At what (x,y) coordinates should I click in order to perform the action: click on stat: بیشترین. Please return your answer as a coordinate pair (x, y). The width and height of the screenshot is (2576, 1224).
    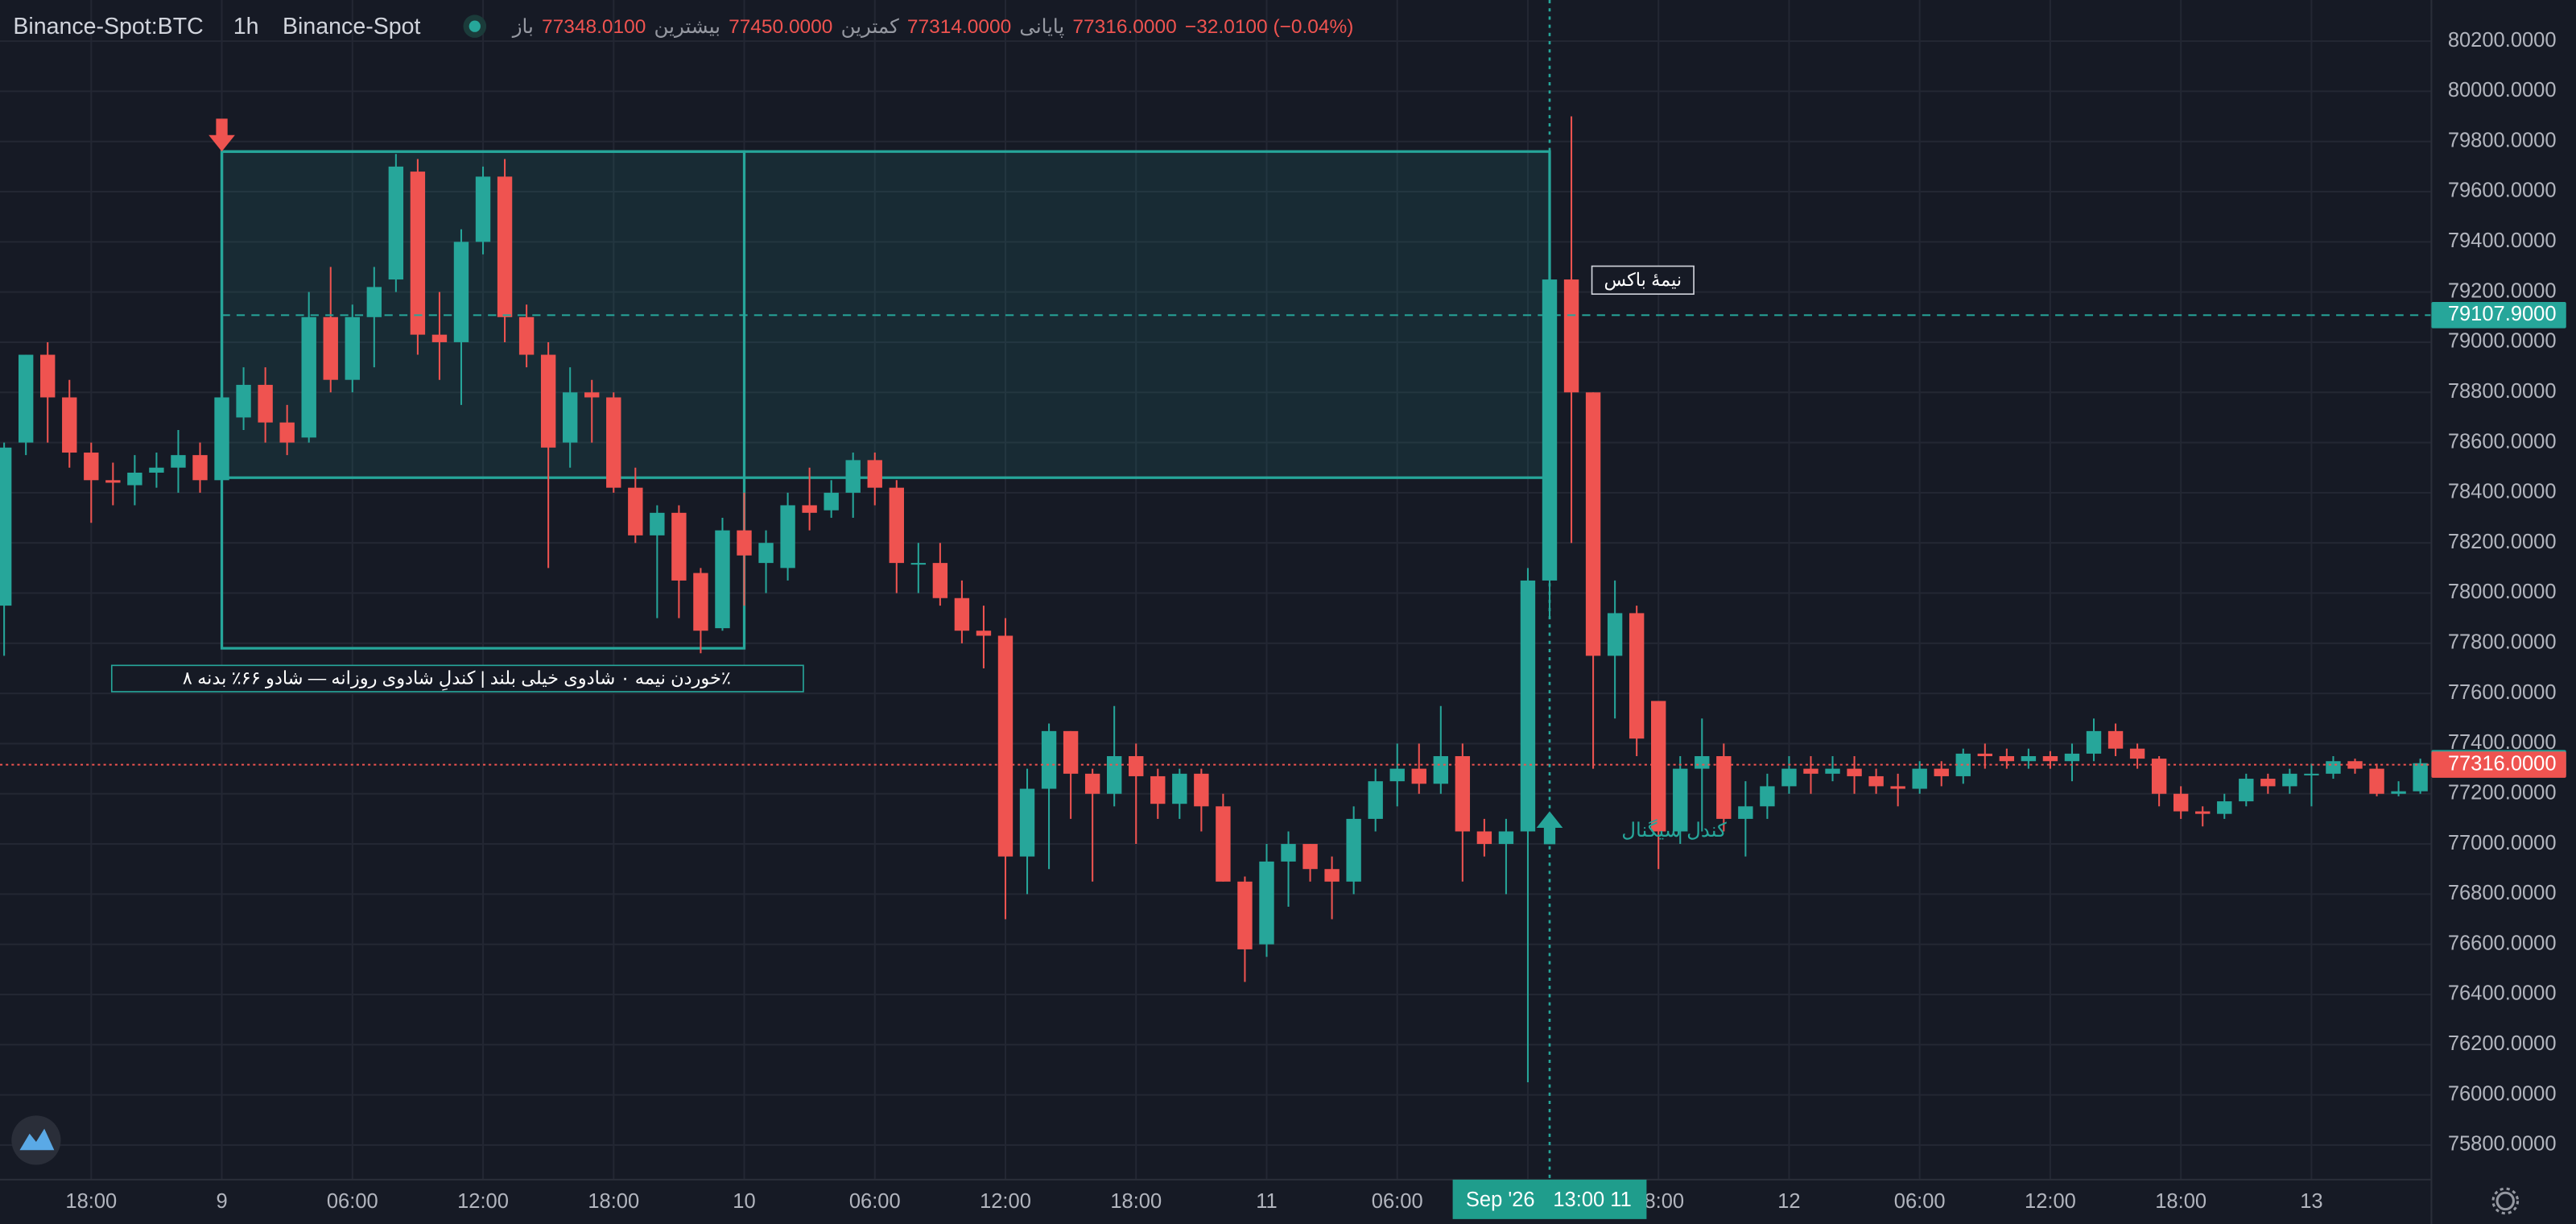
    Looking at the image, I should click on (687, 27).